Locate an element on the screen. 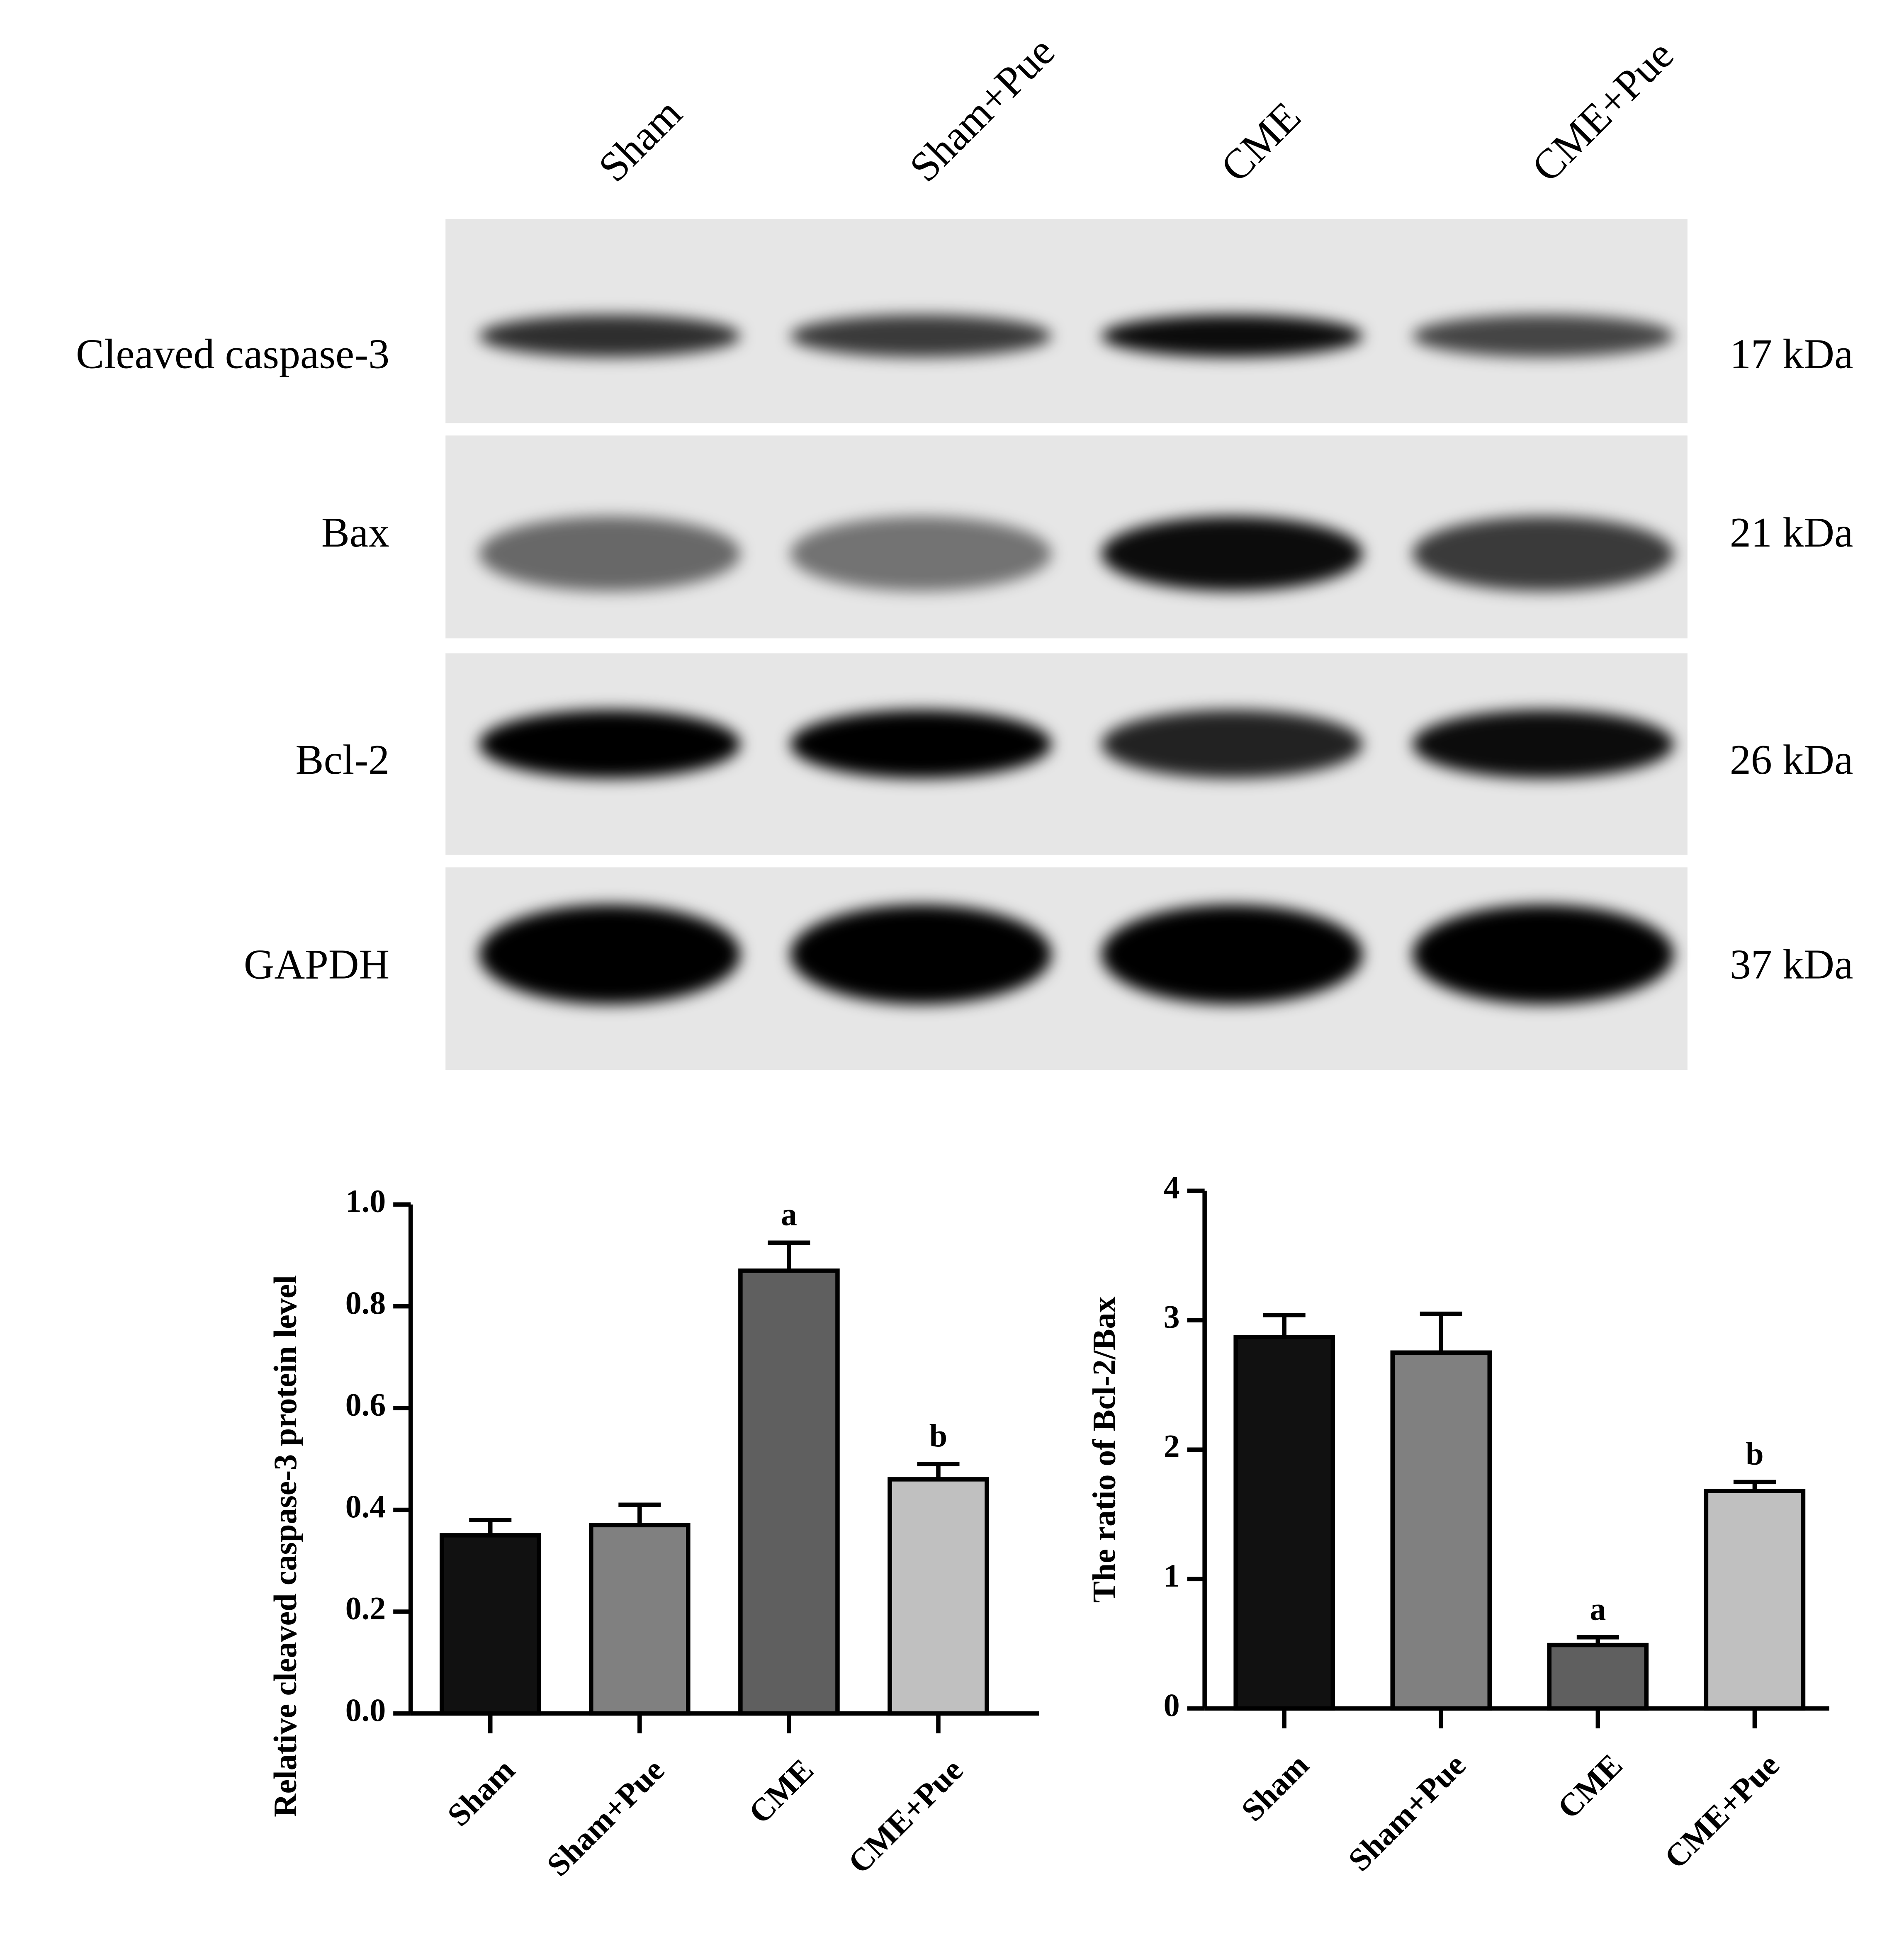 This screenshot has height=1949, width=1904. y-tick-label: 0.6 is located at coordinates (366, 1404).